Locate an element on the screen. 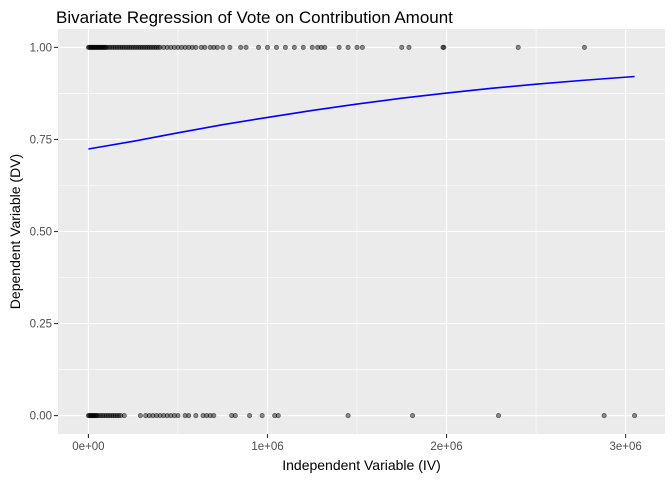 The width and height of the screenshot is (672, 480). y-tick-label: 0.50 is located at coordinates (41, 233).